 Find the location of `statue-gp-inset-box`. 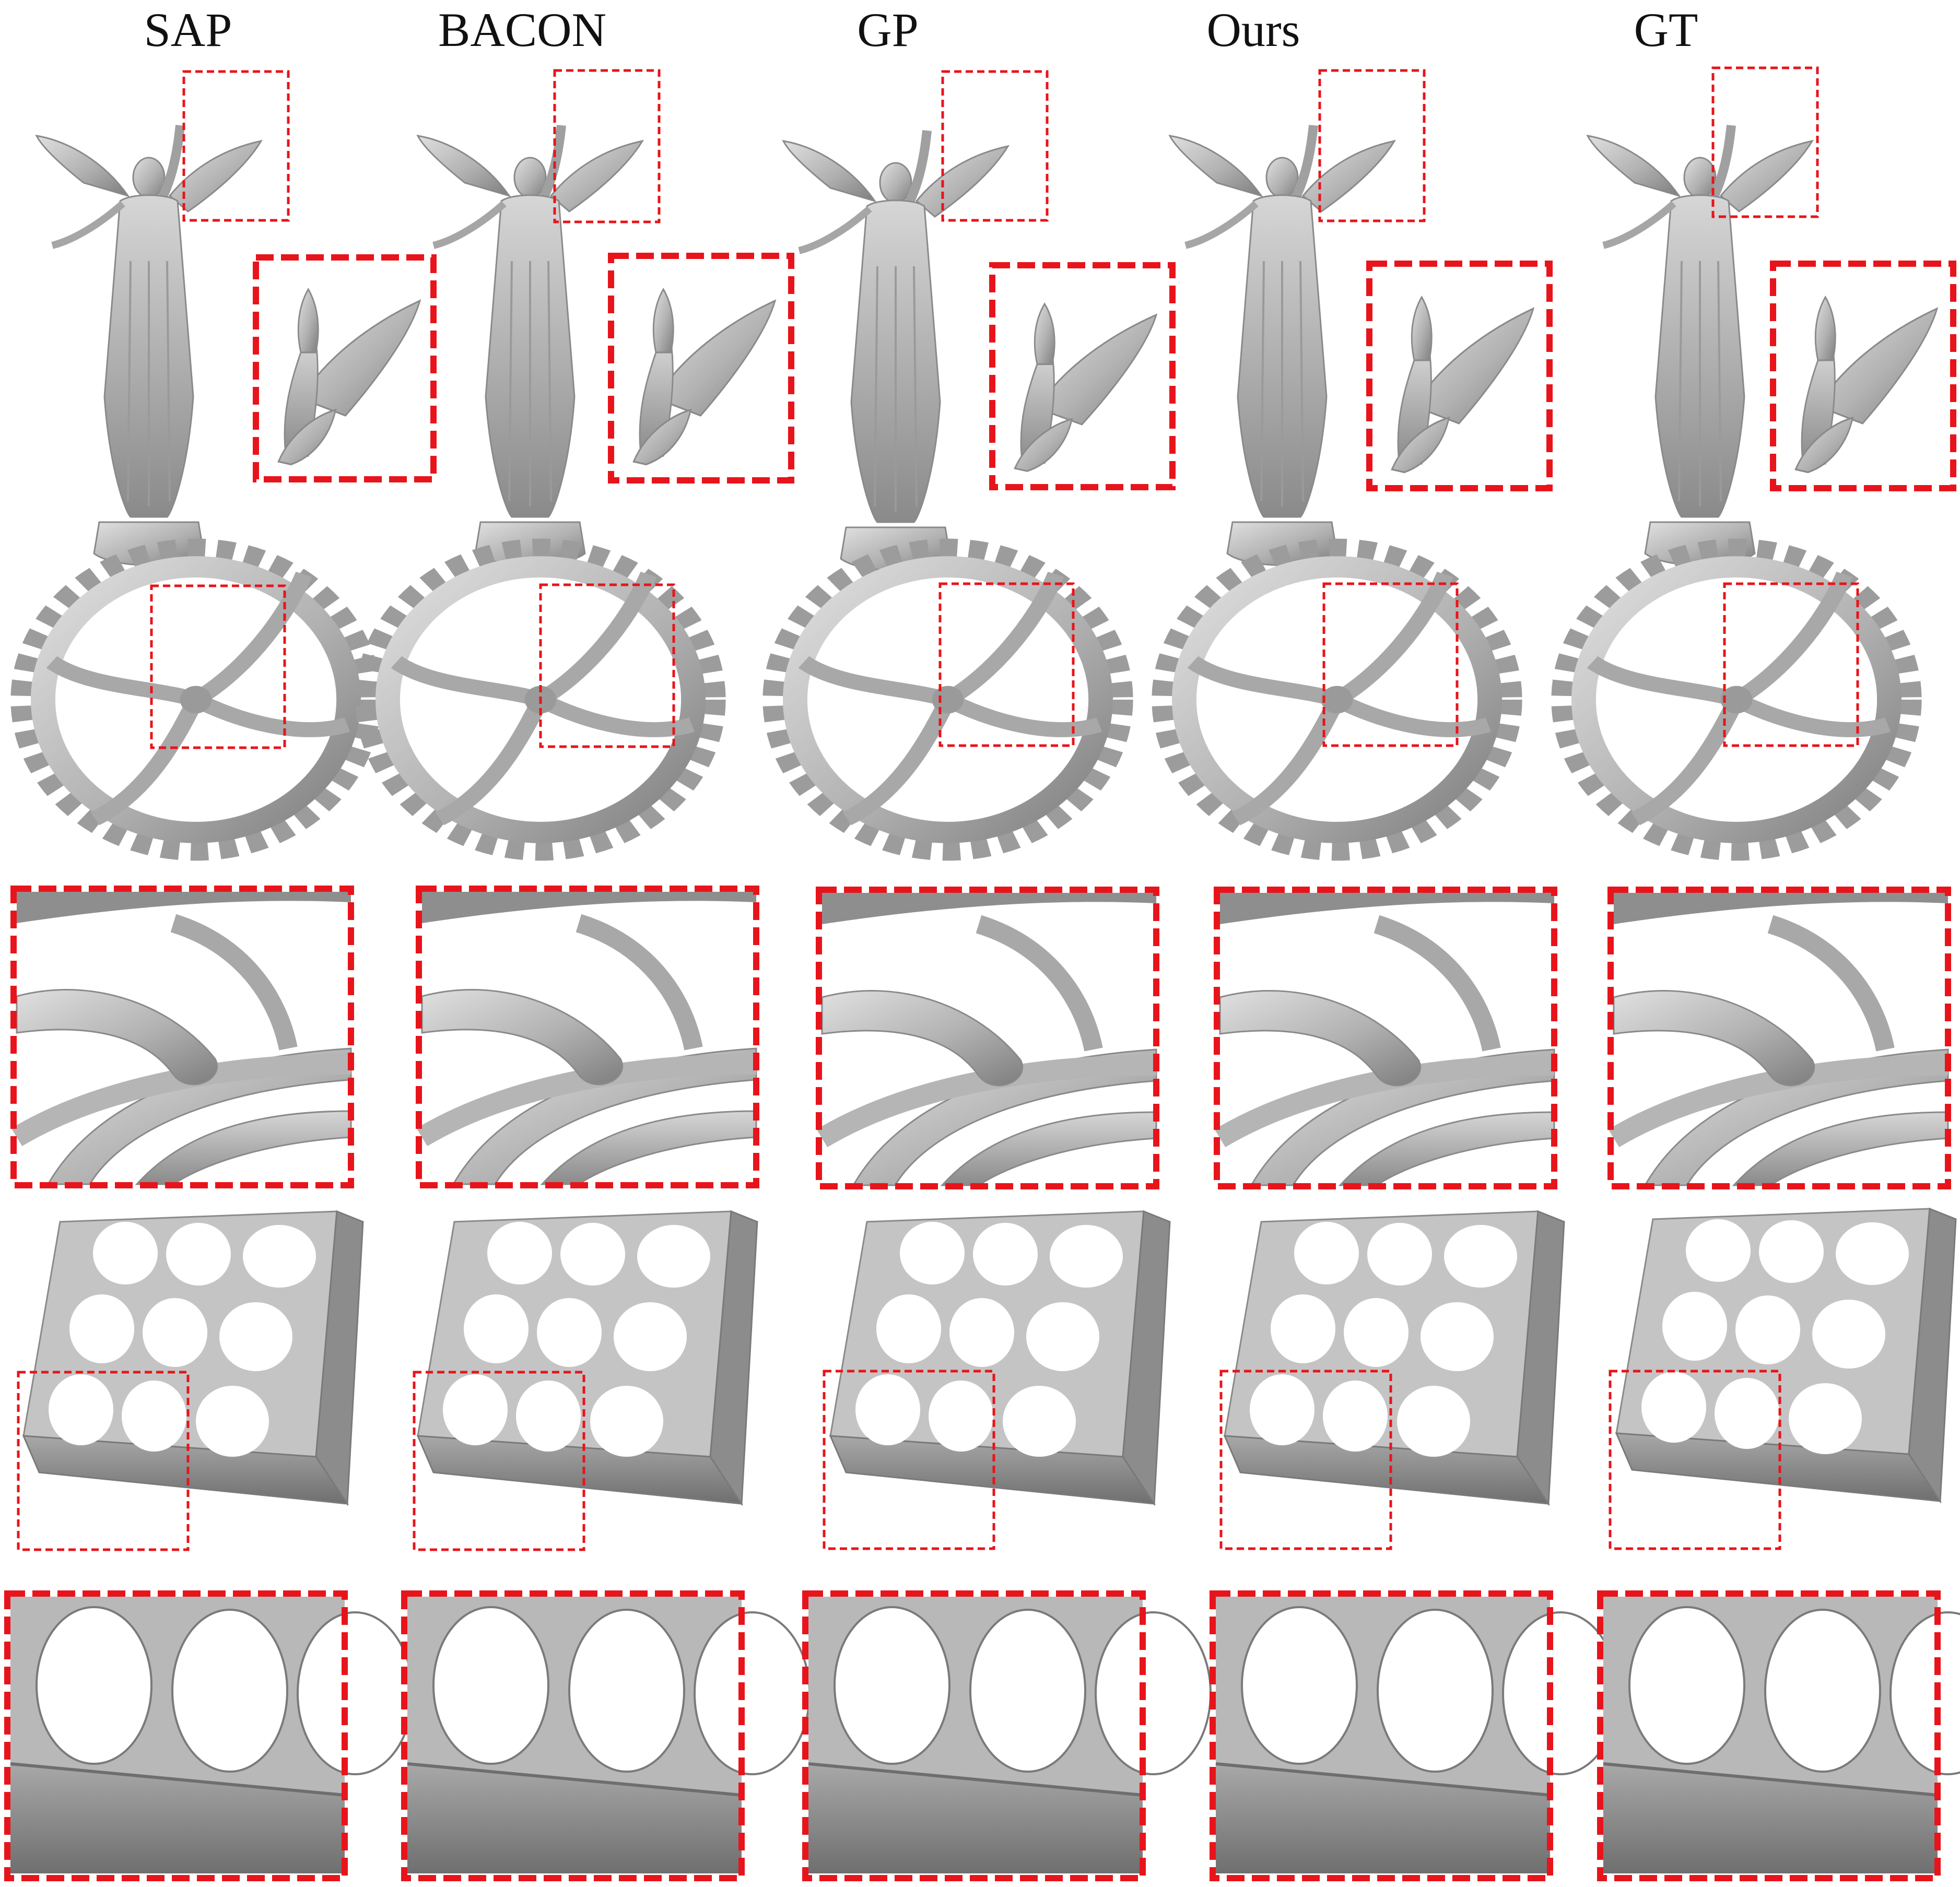

statue-gp-inset-box is located at coordinates (1082, 376).